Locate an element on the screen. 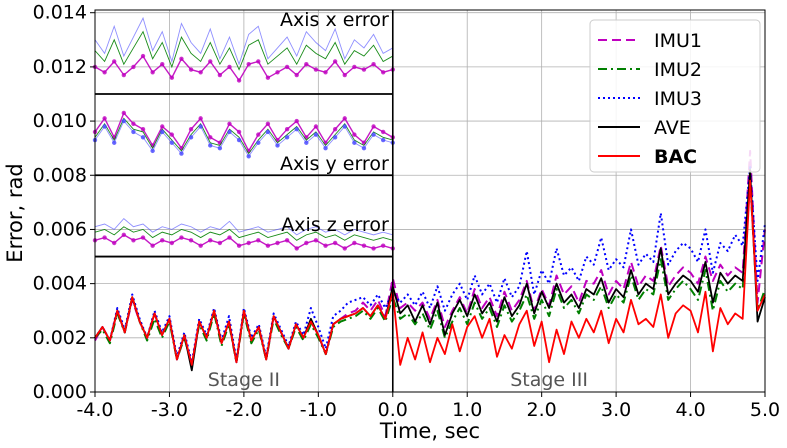 The width and height of the screenshot is (787, 448). legend-box is located at coordinates (675, 96).